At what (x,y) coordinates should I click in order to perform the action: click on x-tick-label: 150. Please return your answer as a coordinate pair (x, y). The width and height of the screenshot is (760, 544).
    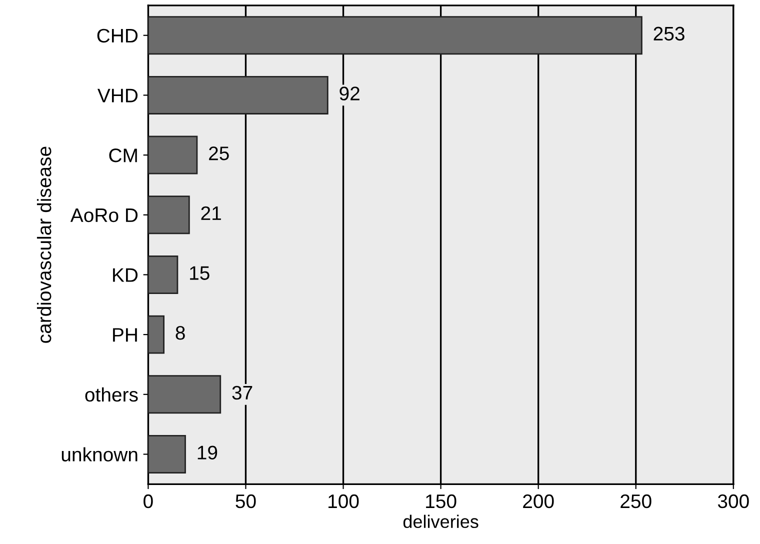
    Looking at the image, I should click on (441, 501).